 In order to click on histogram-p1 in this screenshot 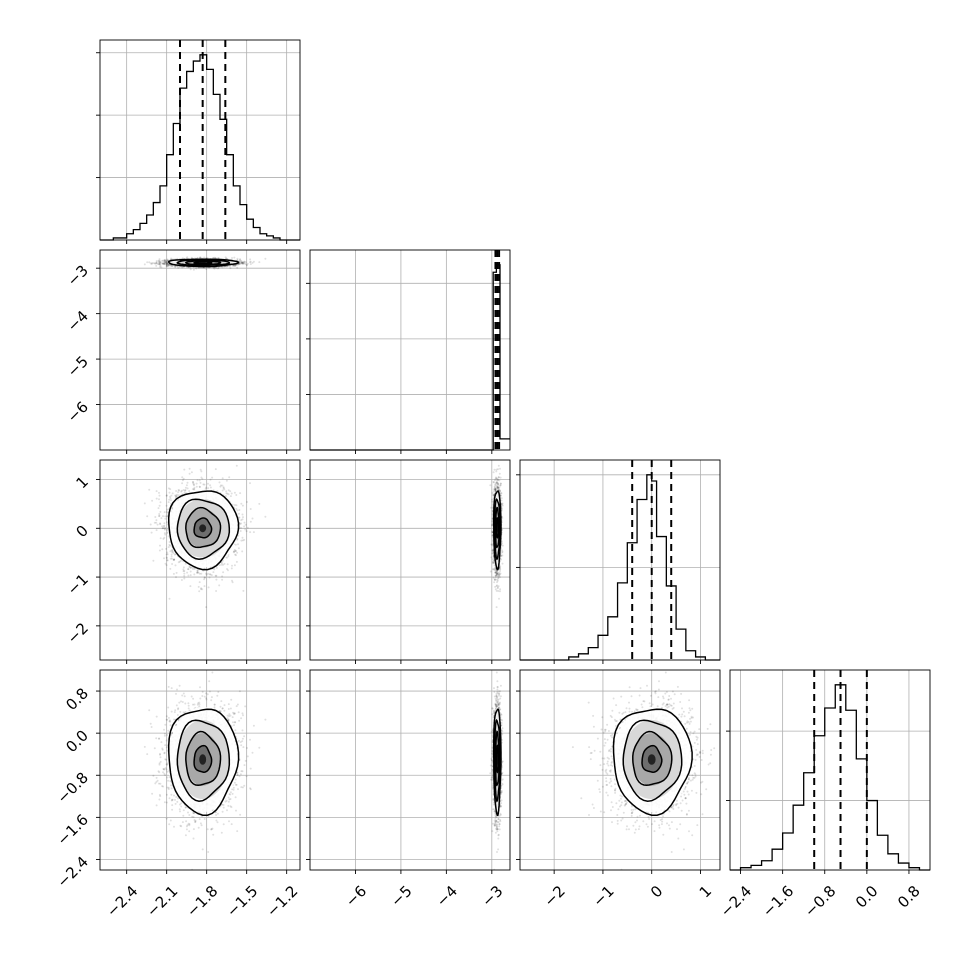, I will do `click(200, 147)`.